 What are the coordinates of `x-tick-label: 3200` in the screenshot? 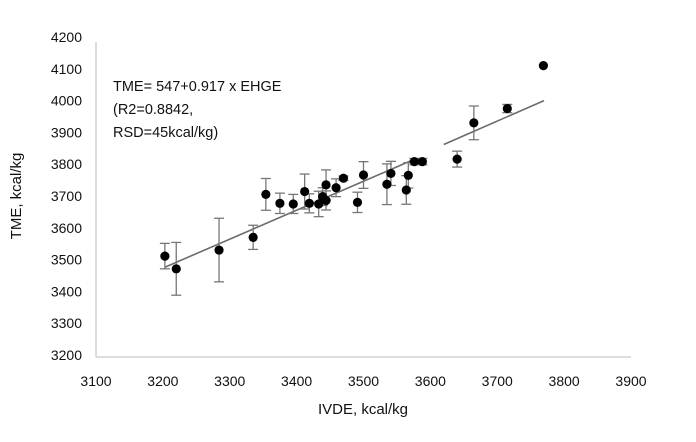 It's located at (162, 381).